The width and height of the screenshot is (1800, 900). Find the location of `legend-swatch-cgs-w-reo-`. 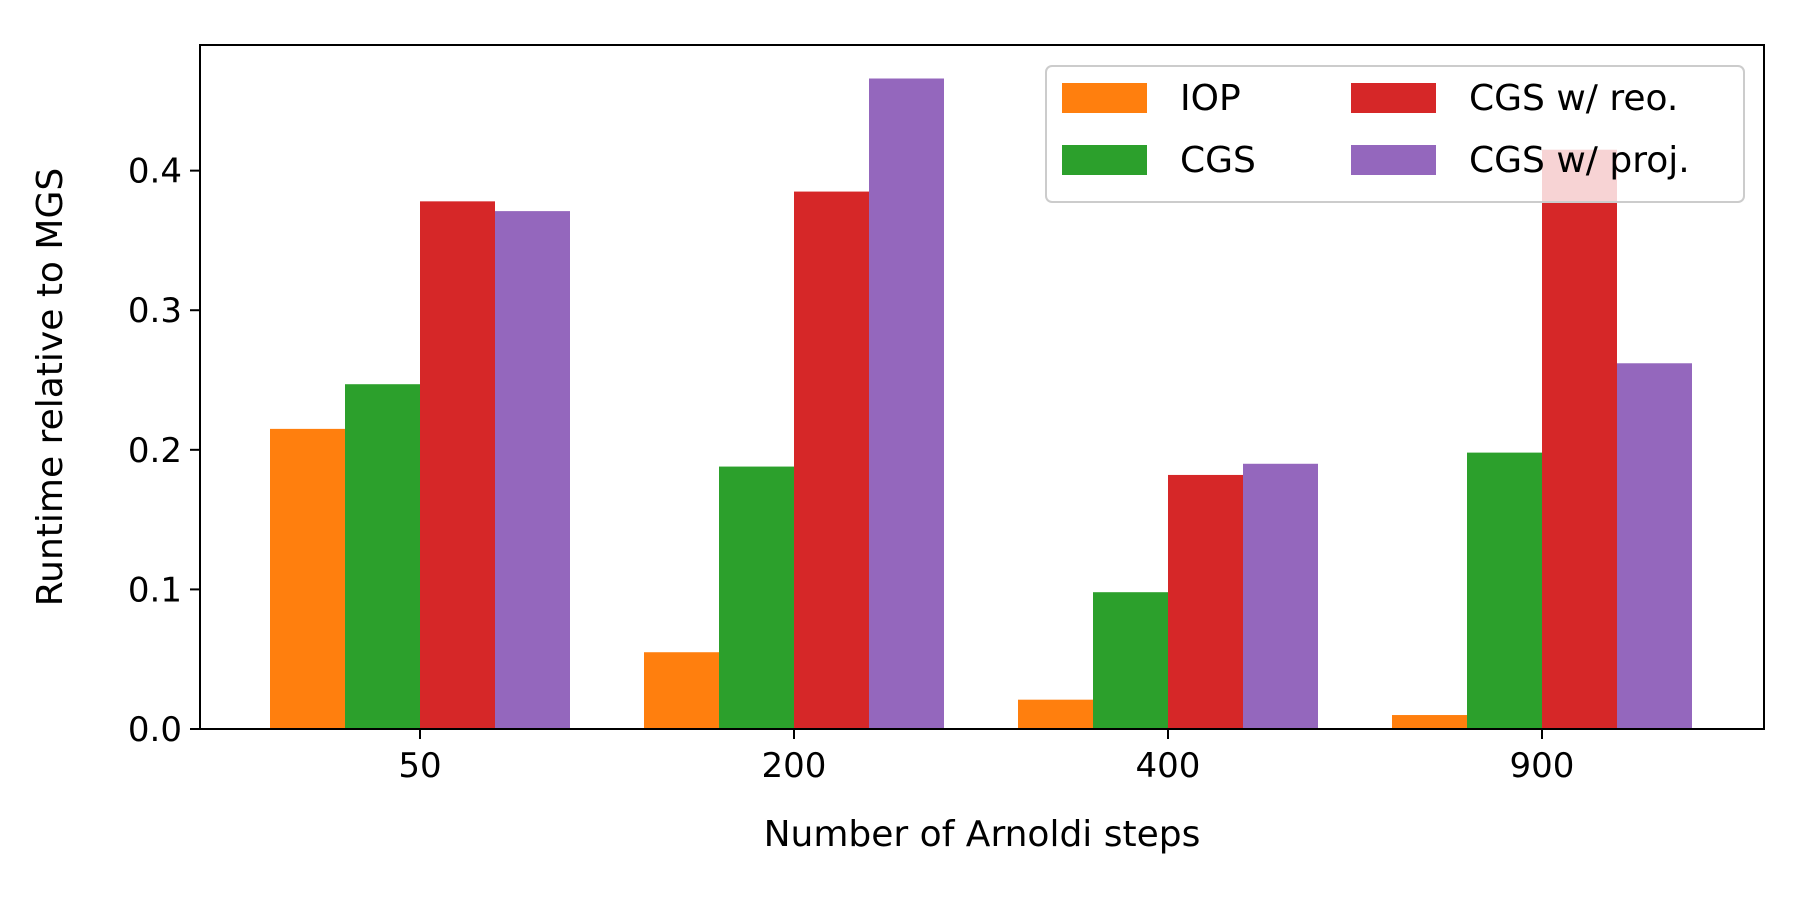

legend-swatch-cgs-w-reo- is located at coordinates (1393, 98).